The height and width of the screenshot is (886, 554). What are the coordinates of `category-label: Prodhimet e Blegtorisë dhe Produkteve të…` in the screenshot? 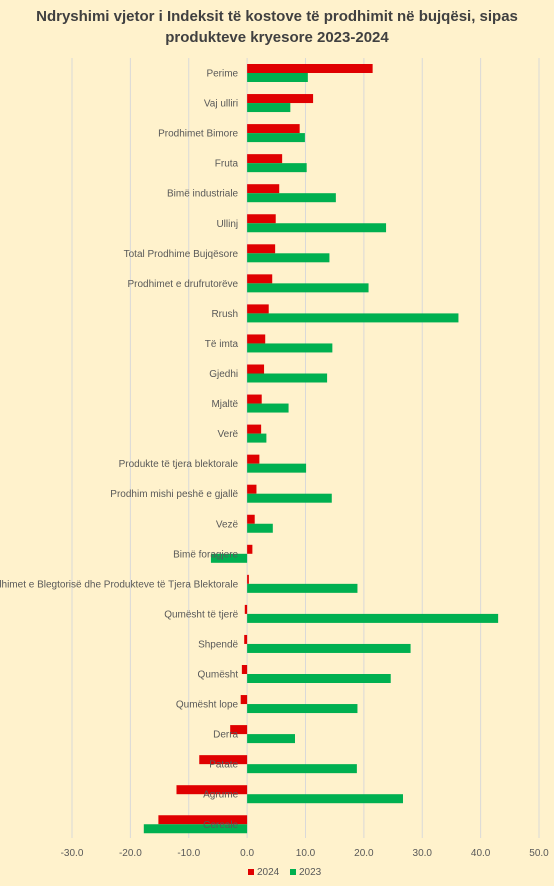 It's located at (119, 584).